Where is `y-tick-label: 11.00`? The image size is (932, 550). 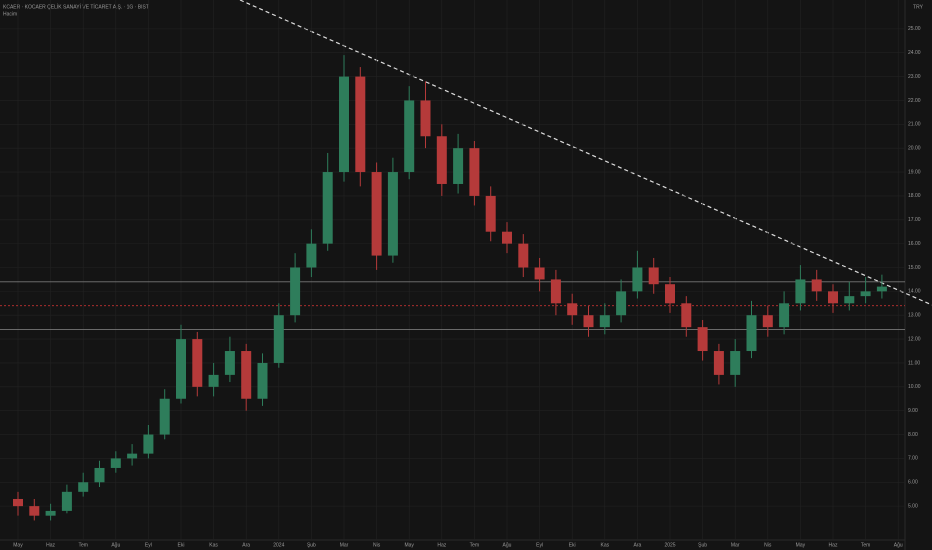
y-tick-label: 11.00 is located at coordinates (914, 363).